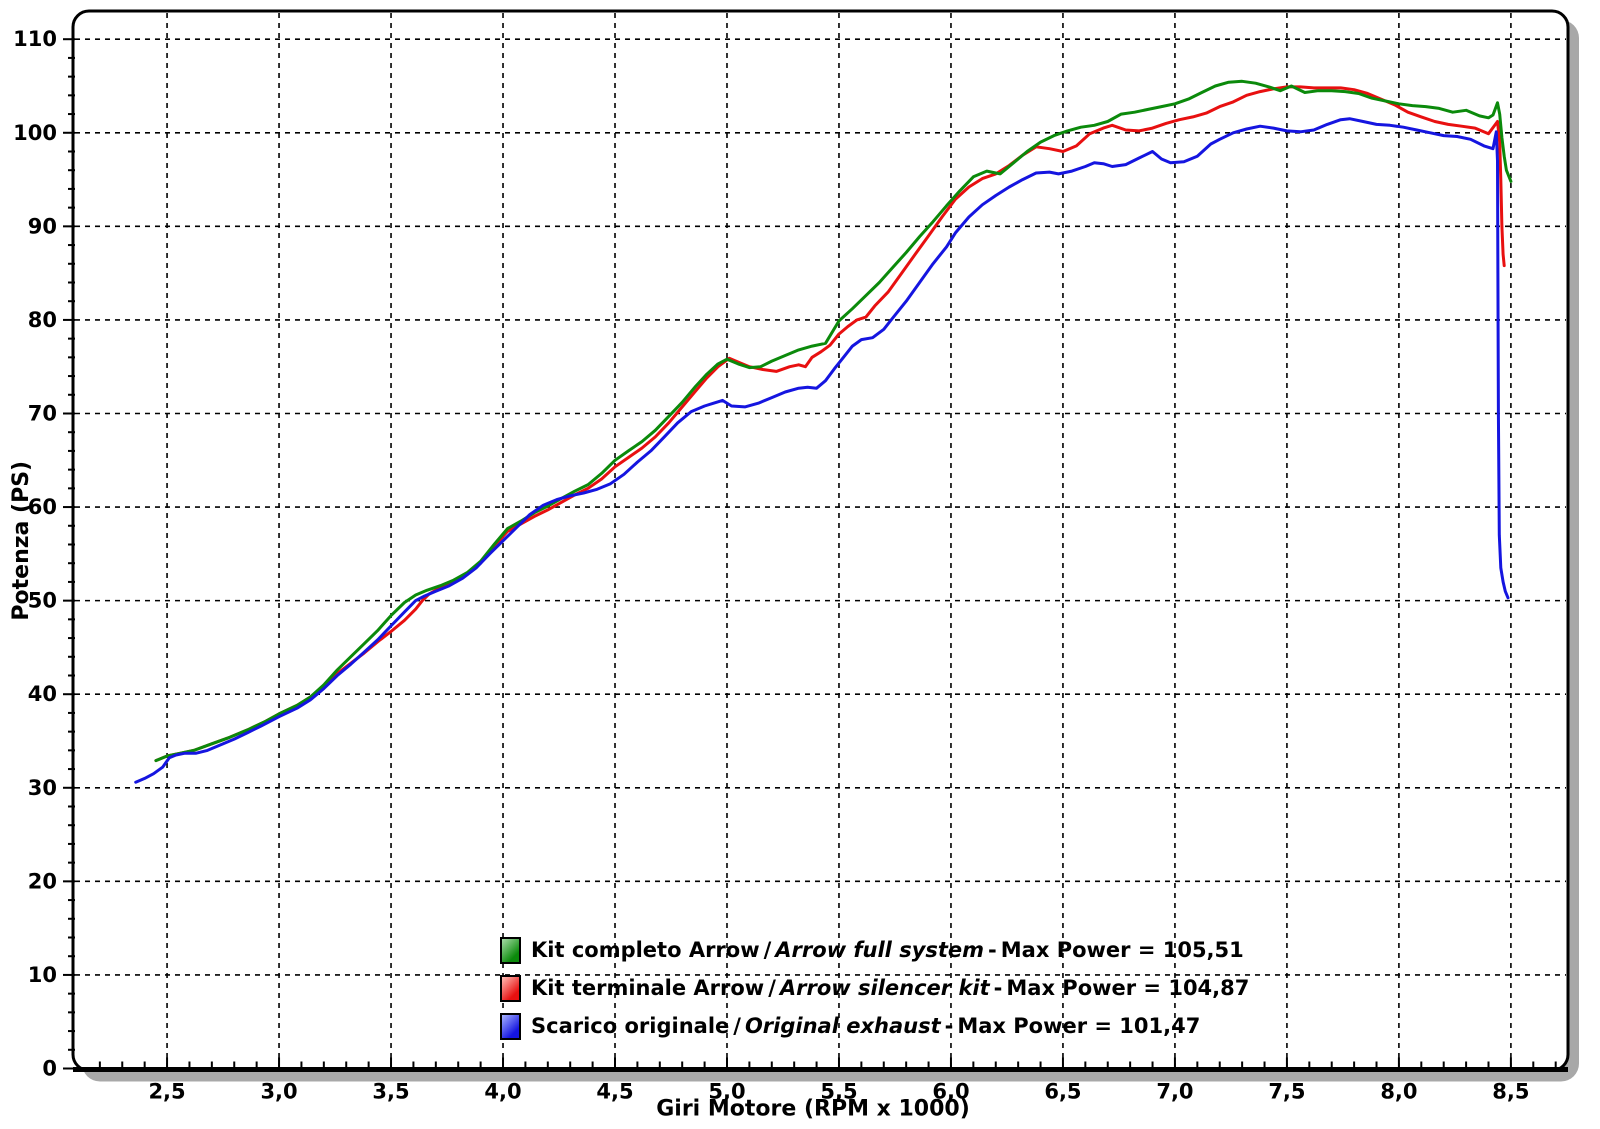 The width and height of the screenshot is (1600, 1129). Describe the element at coordinates (278, 1092) in the screenshot. I see `x-tick-label: 3,0` at that location.